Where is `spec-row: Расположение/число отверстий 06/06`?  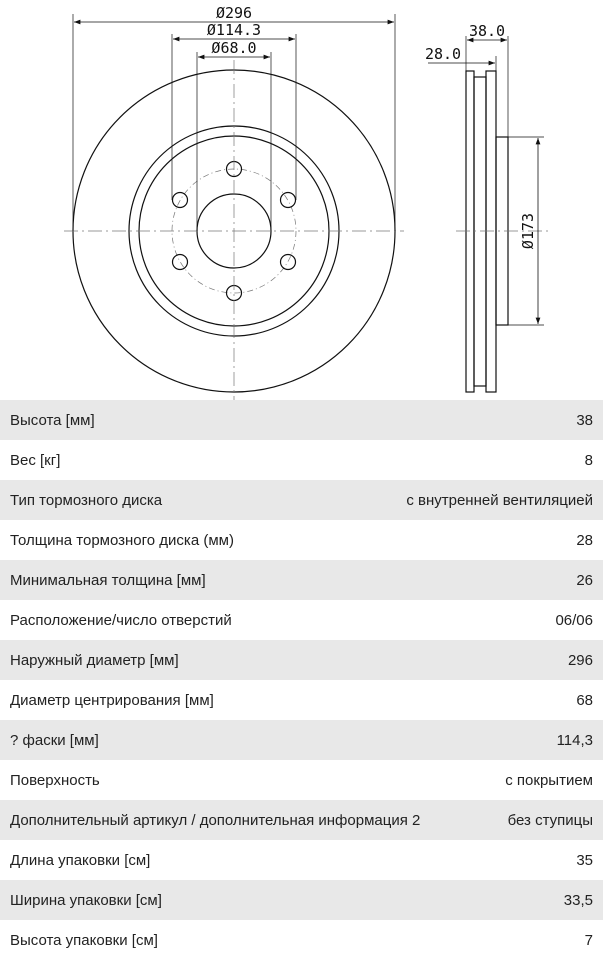
spec-row: Расположение/число отверстий 06/06 is located at coordinates (301, 620).